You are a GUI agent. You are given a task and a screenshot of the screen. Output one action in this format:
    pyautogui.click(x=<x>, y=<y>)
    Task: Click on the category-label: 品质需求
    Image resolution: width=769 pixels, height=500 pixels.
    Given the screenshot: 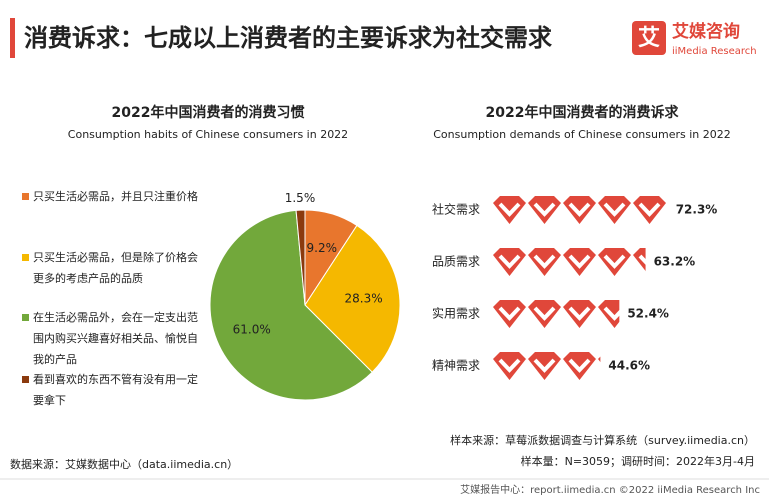 What is the action you would take?
    pyautogui.click(x=456, y=262)
    